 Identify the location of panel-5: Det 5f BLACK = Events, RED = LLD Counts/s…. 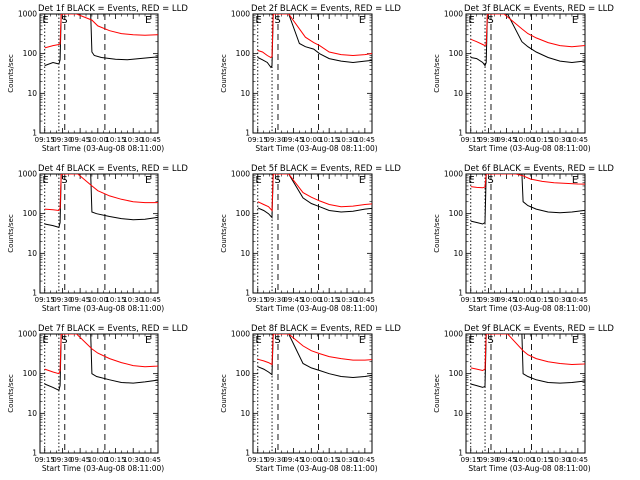
(310, 238).